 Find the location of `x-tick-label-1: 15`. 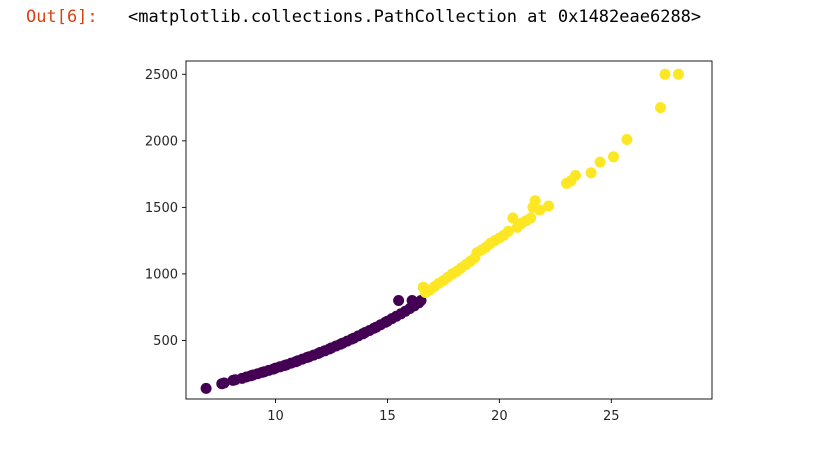

x-tick-label-1: 15 is located at coordinates (387, 416).